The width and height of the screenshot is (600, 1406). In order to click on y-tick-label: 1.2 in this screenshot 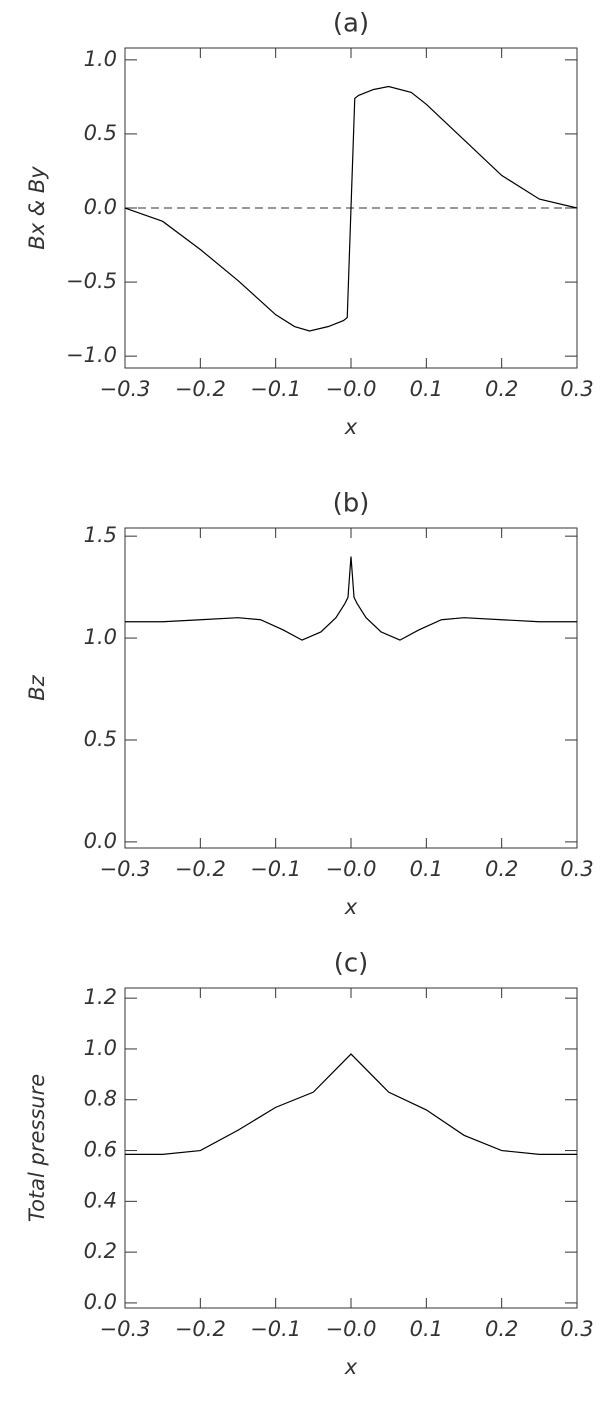, I will do `click(100, 997)`.